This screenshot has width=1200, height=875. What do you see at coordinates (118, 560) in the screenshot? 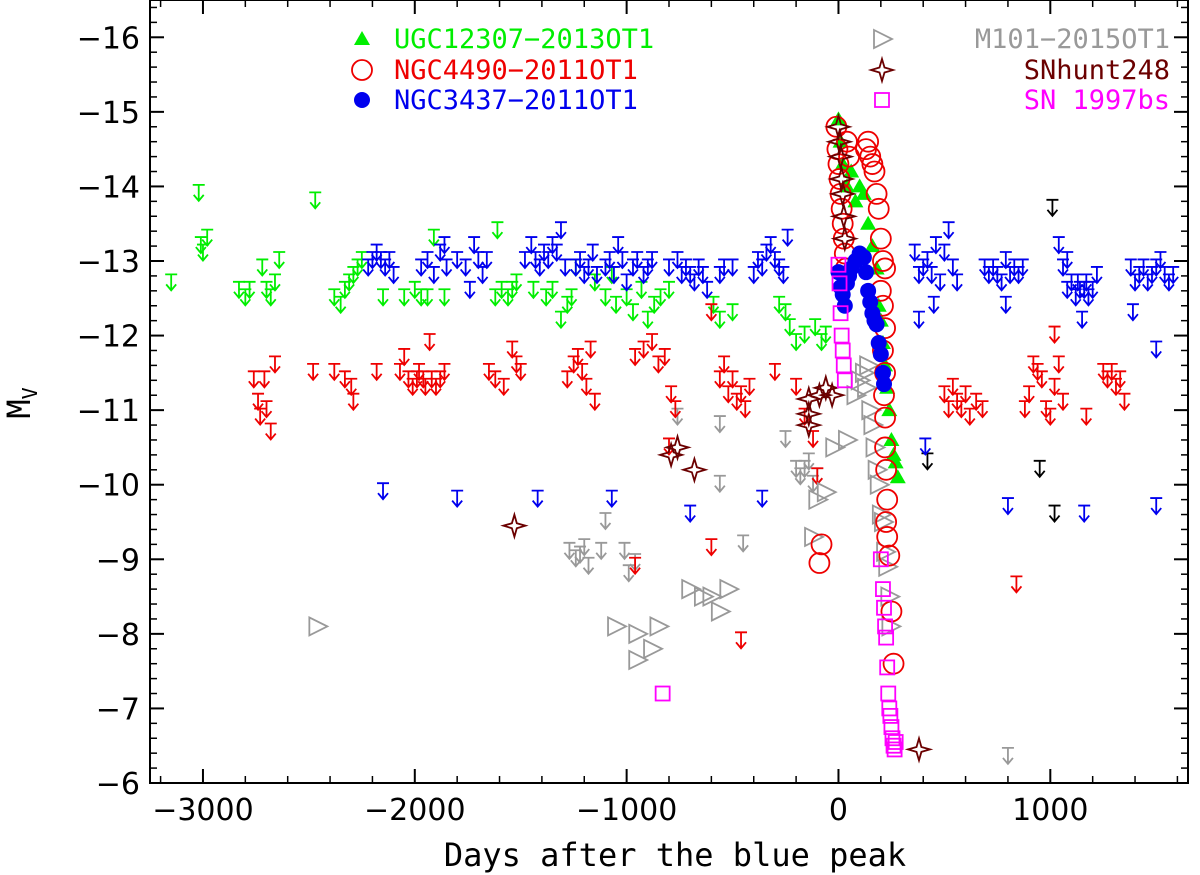
I see `y-tick-label: −9` at bounding box center [118, 560].